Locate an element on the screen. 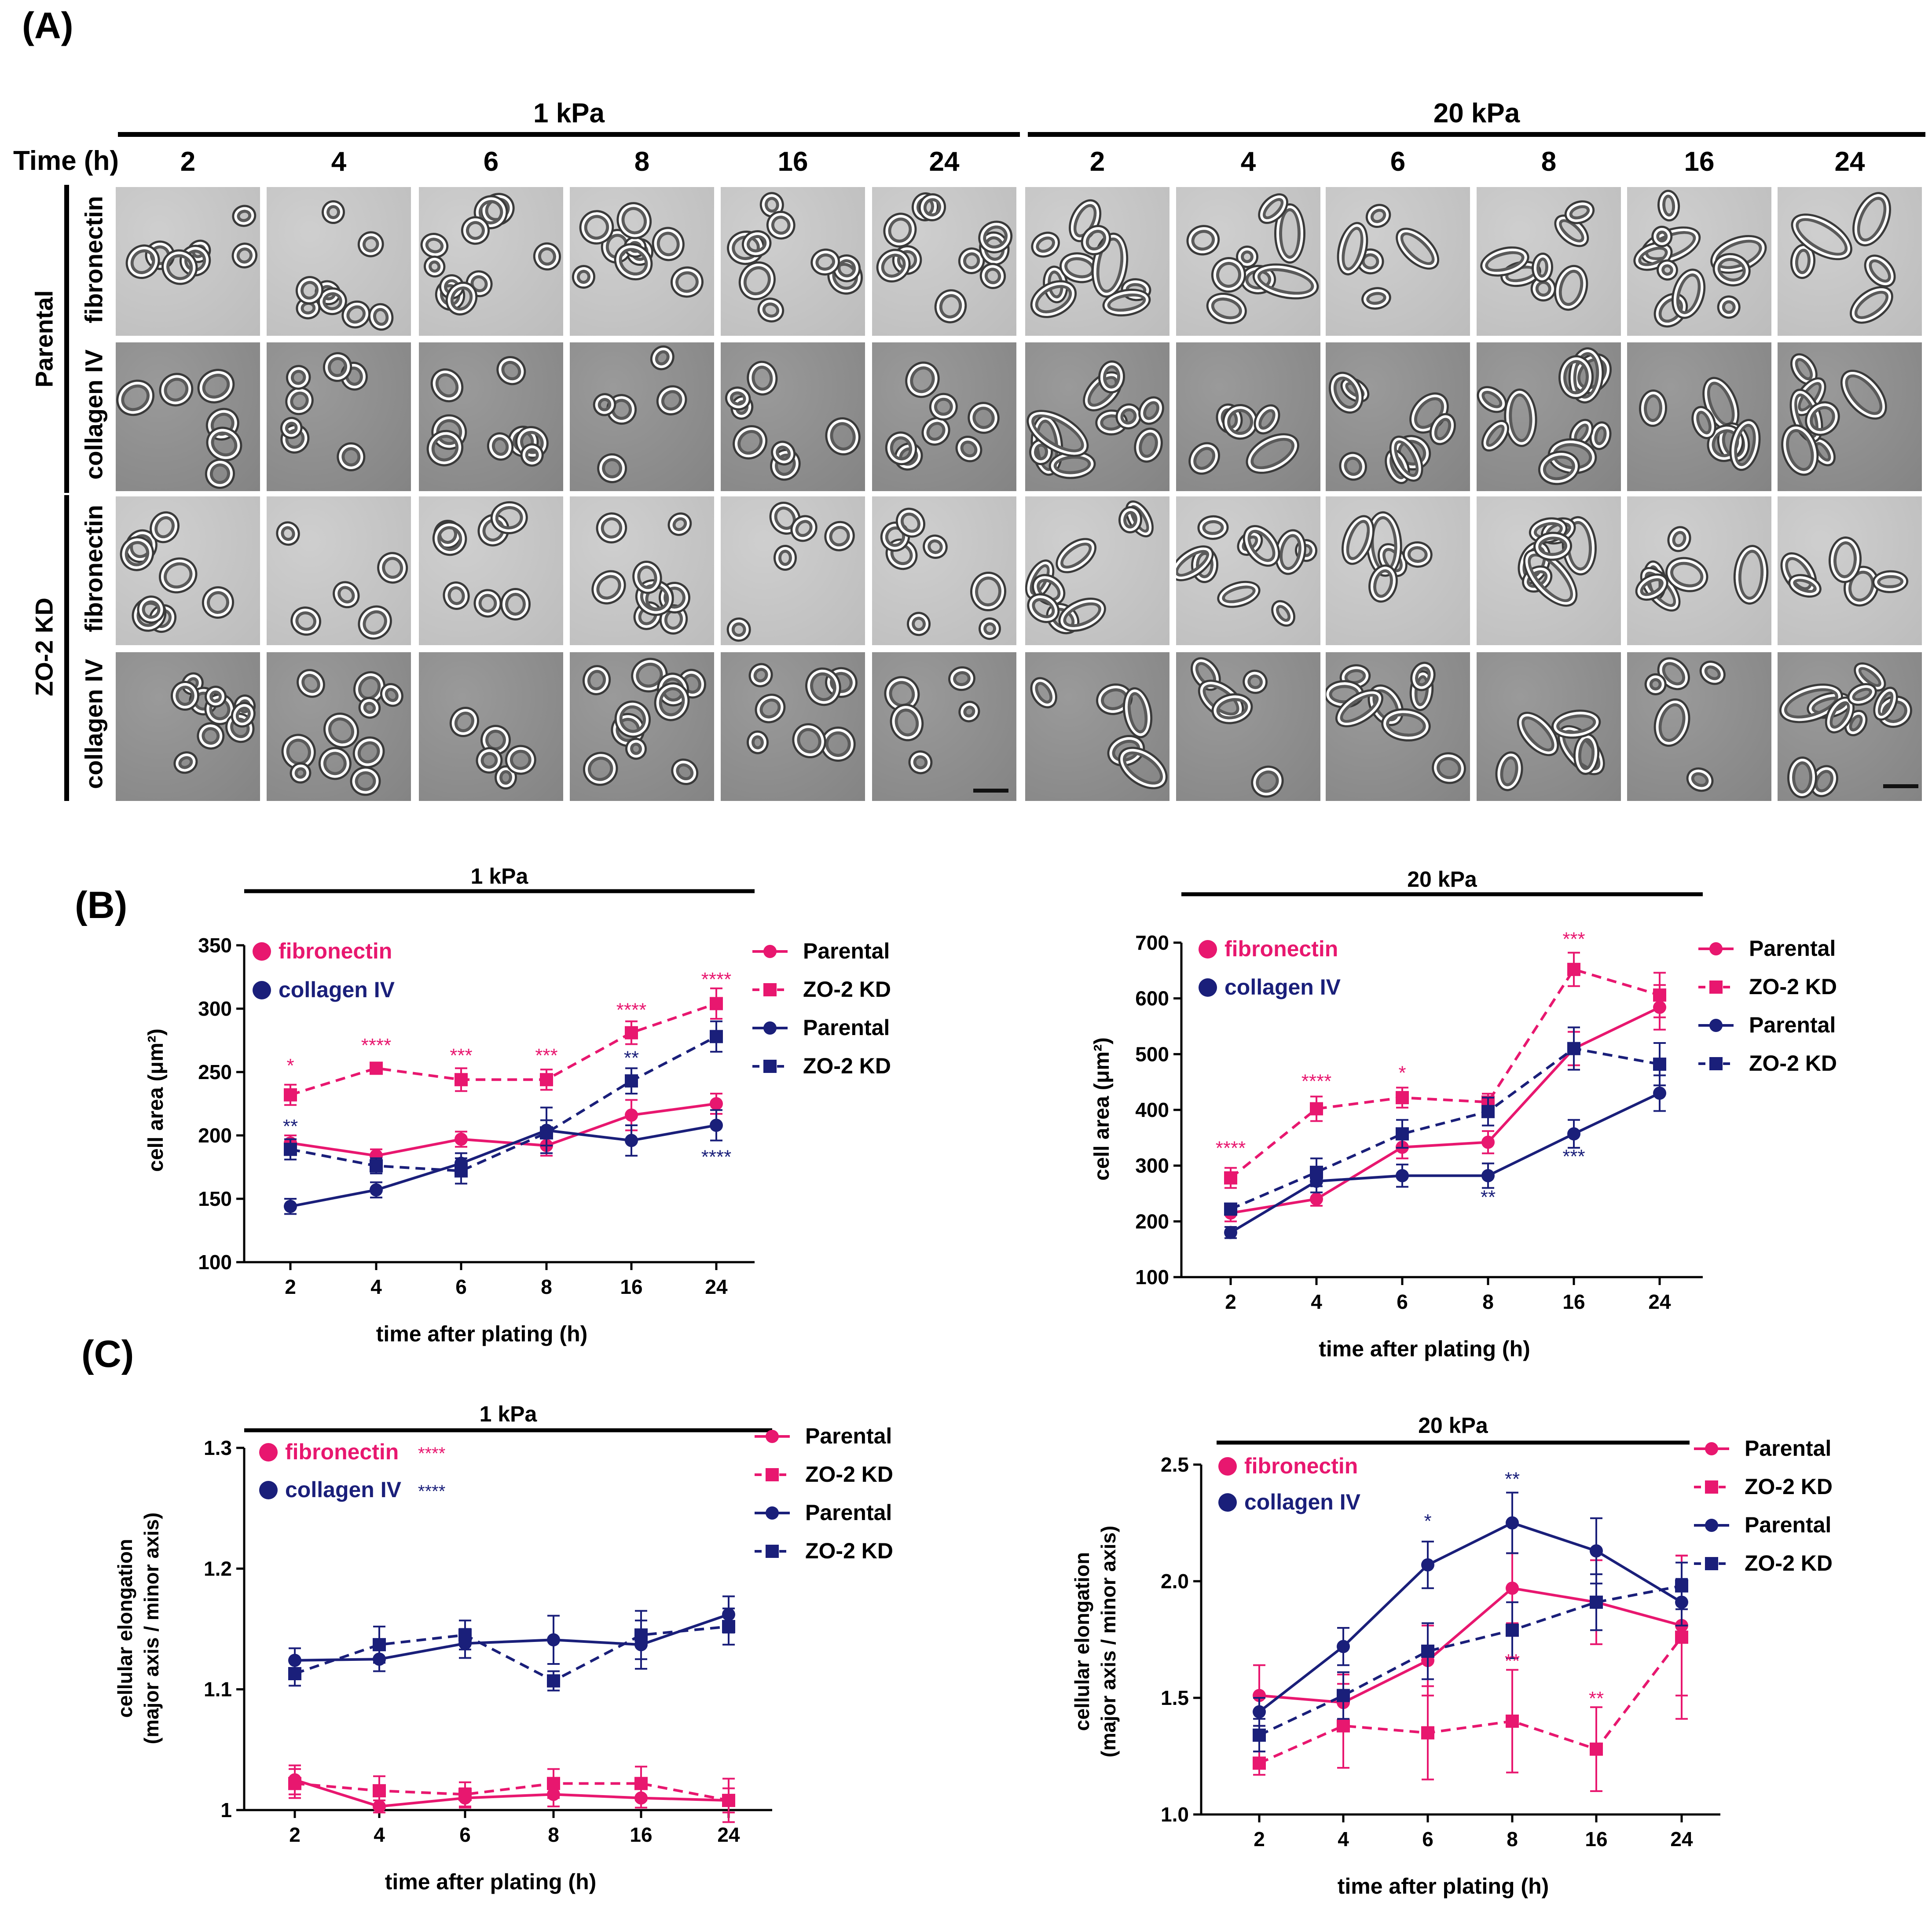  y-axis-label-text: cell area (μm²) is located at coordinates (1102, 1109).